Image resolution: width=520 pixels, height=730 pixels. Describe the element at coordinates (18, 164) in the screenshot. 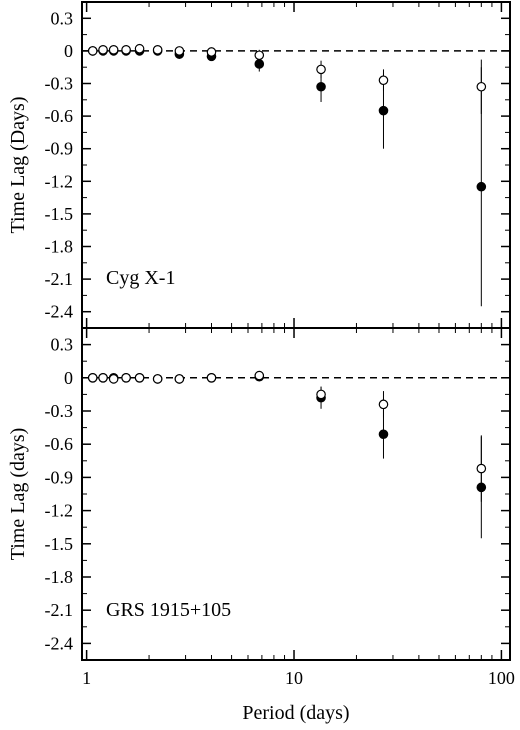

I see `y-axis-title: Time Lag (Days)` at that location.